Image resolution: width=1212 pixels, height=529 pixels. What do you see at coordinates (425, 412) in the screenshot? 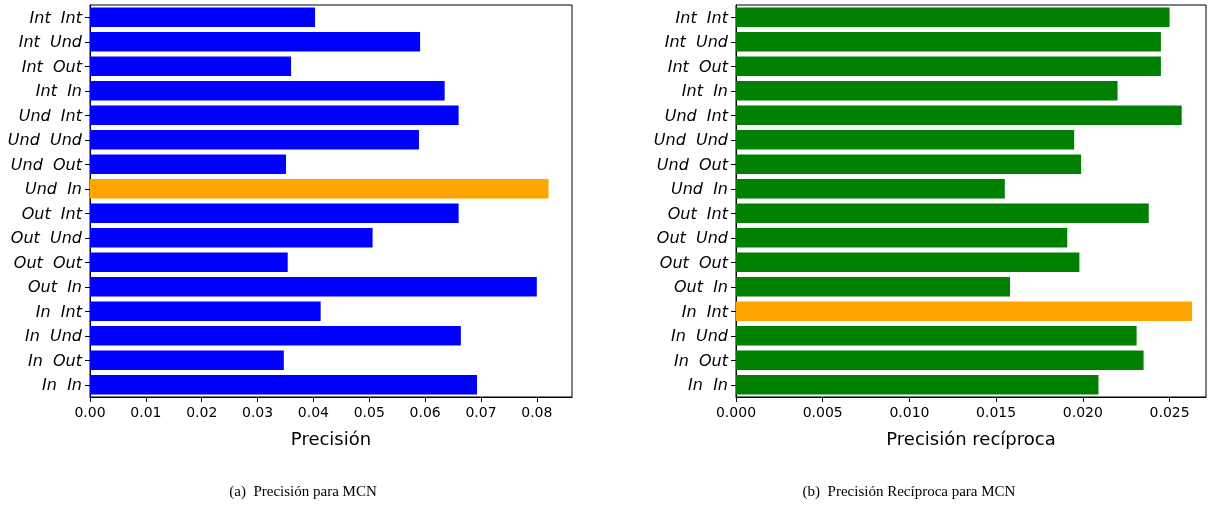
I see `x-tick-label: 0.06` at bounding box center [425, 412].